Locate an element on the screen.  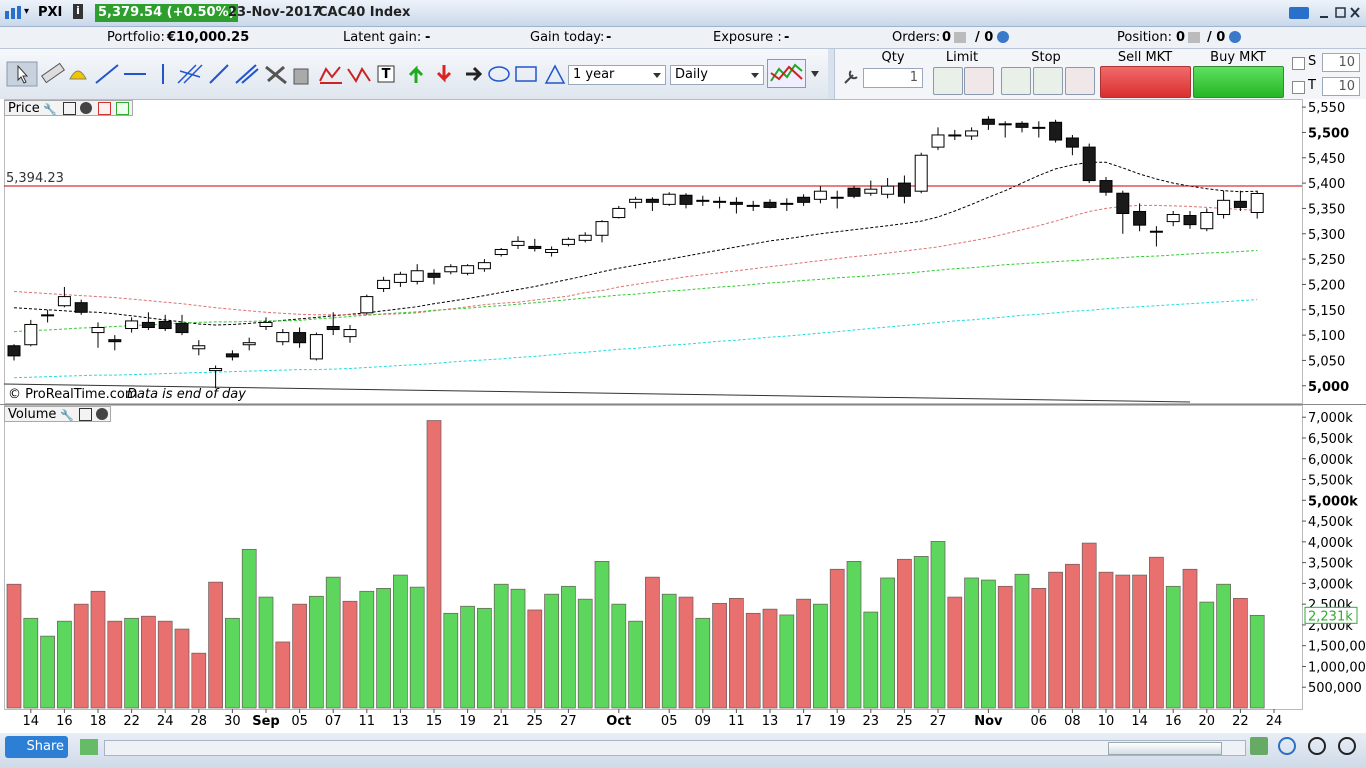
keyboard-button is located at coordinates (1299, 13).